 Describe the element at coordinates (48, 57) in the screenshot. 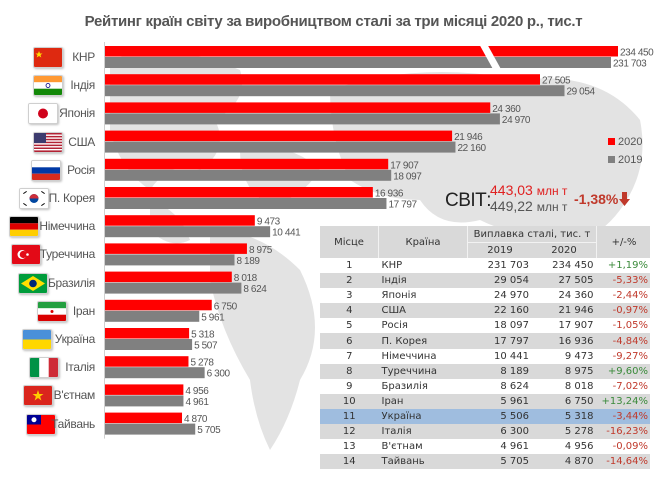

I see `china-flag-icon` at that location.